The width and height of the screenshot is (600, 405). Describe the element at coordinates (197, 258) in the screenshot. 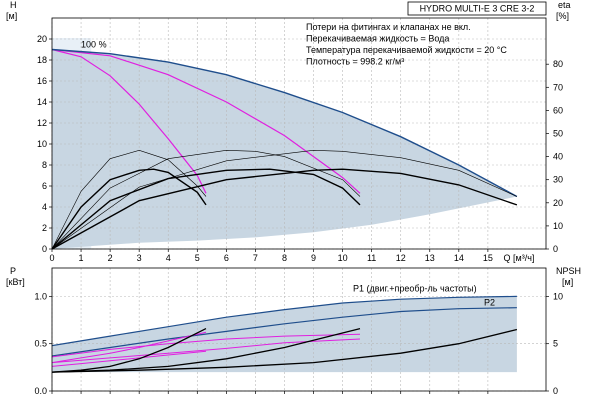

I see `x-tick-label: 5` at that location.